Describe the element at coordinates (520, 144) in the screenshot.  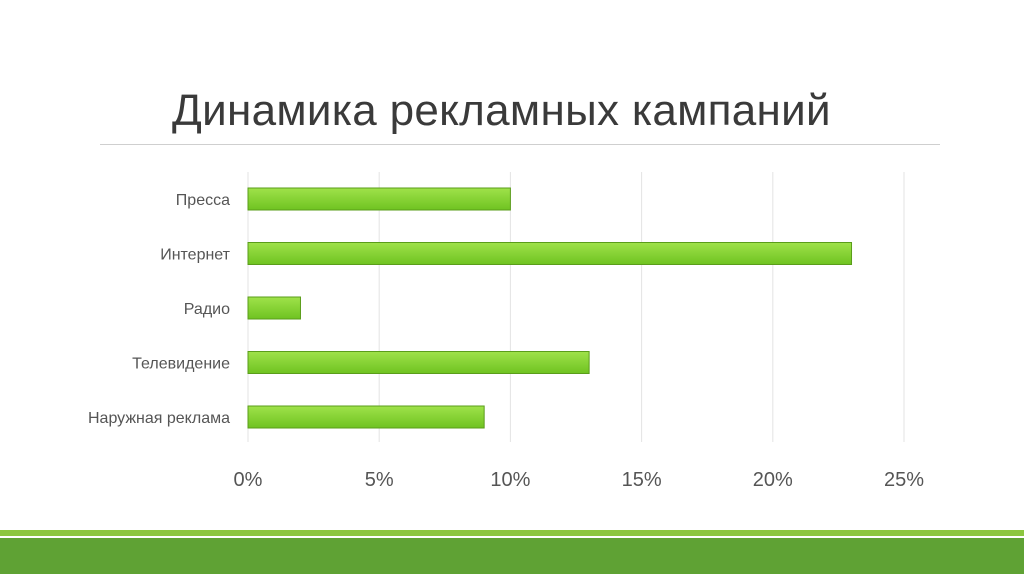
I see `title-divider` at that location.